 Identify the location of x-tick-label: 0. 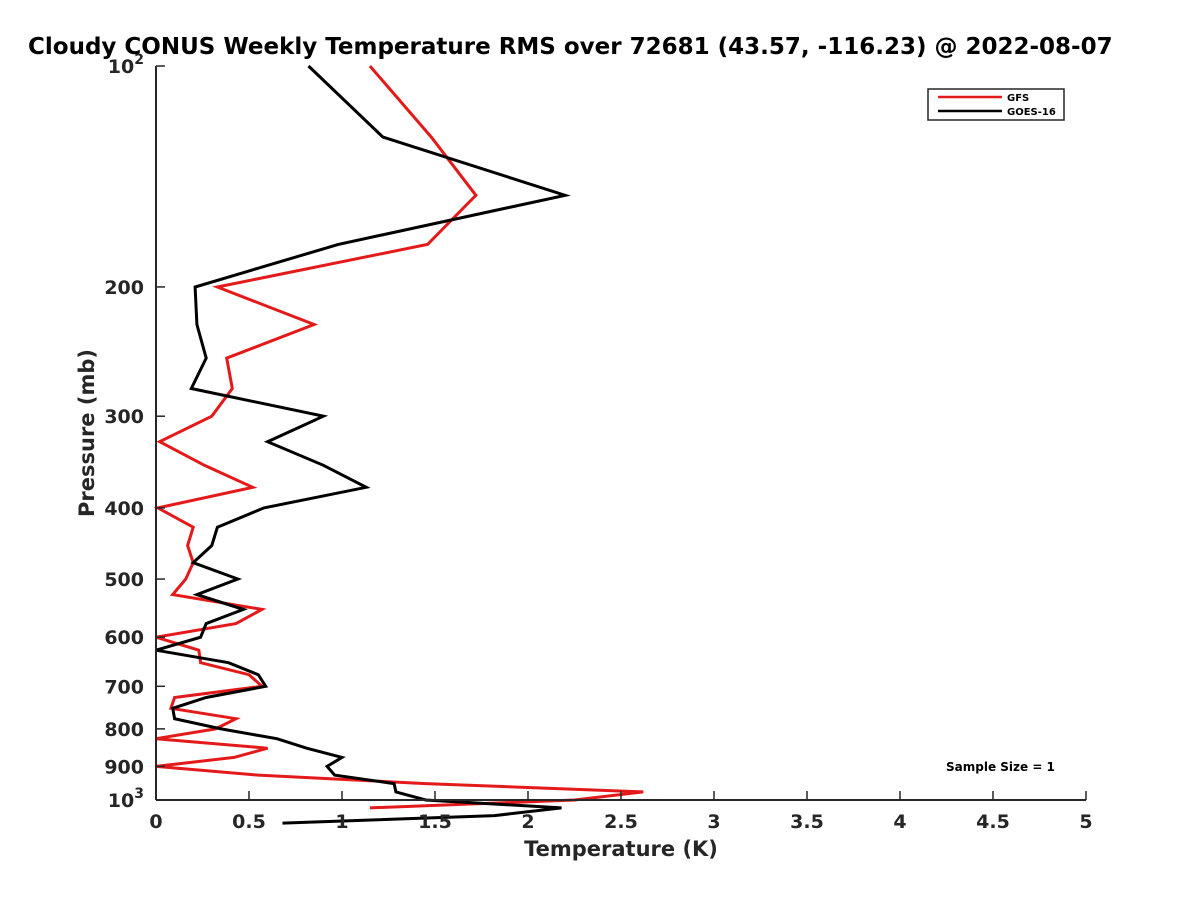
(155, 822).